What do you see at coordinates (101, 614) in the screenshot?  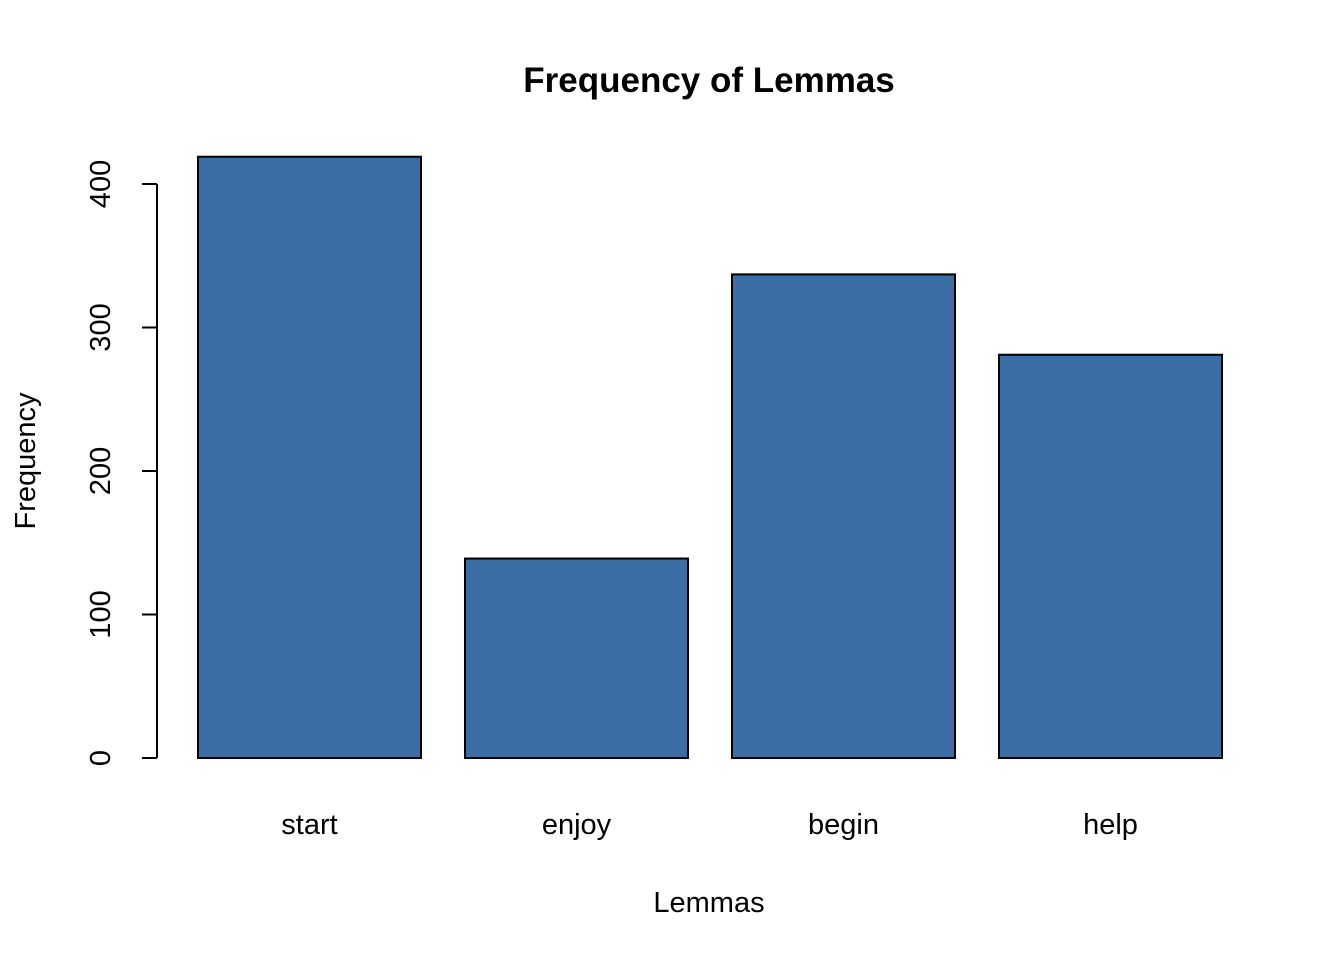 I see `y-tick-label-100: 100` at bounding box center [101, 614].